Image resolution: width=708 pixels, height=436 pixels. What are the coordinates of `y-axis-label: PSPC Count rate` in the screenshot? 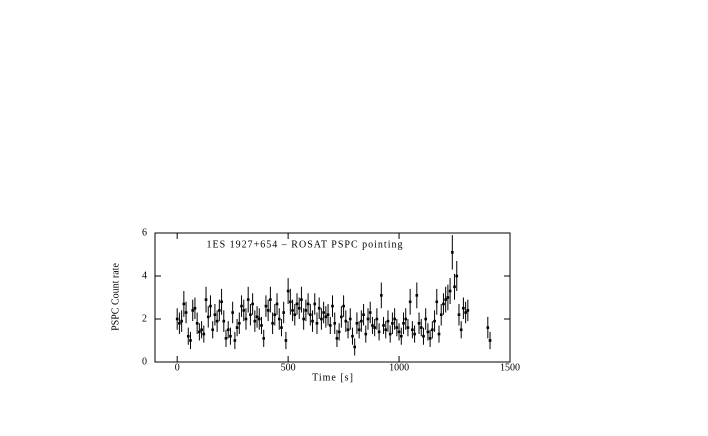 It's located at (115, 297).